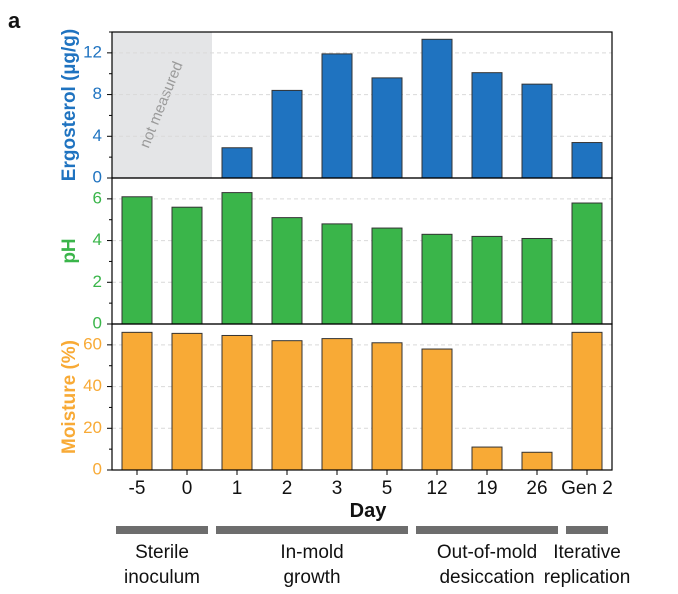 The width and height of the screenshot is (678, 594). Describe the element at coordinates (487, 552) in the screenshot. I see `group-label: Out-of-mold` at that location.